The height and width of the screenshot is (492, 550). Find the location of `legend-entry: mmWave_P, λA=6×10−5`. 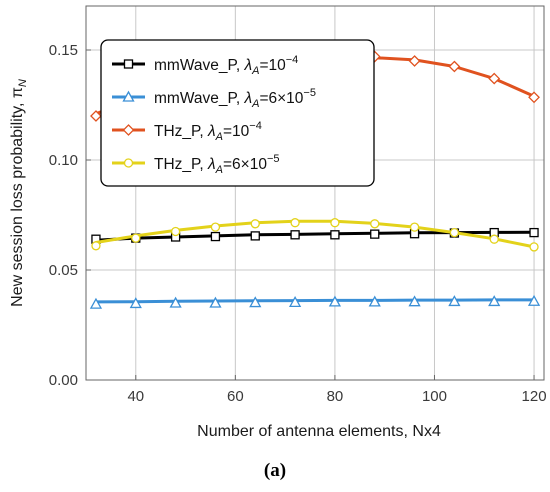

legend-entry: mmWave_P, λA=6×10−5 is located at coordinates (214, 98).